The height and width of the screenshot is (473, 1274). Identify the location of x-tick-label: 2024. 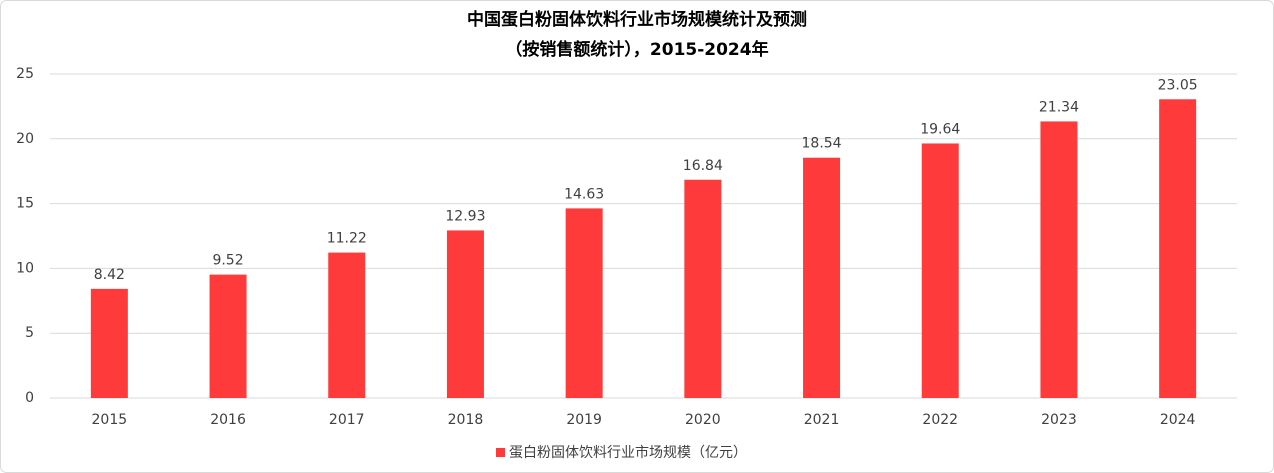
(1178, 420).